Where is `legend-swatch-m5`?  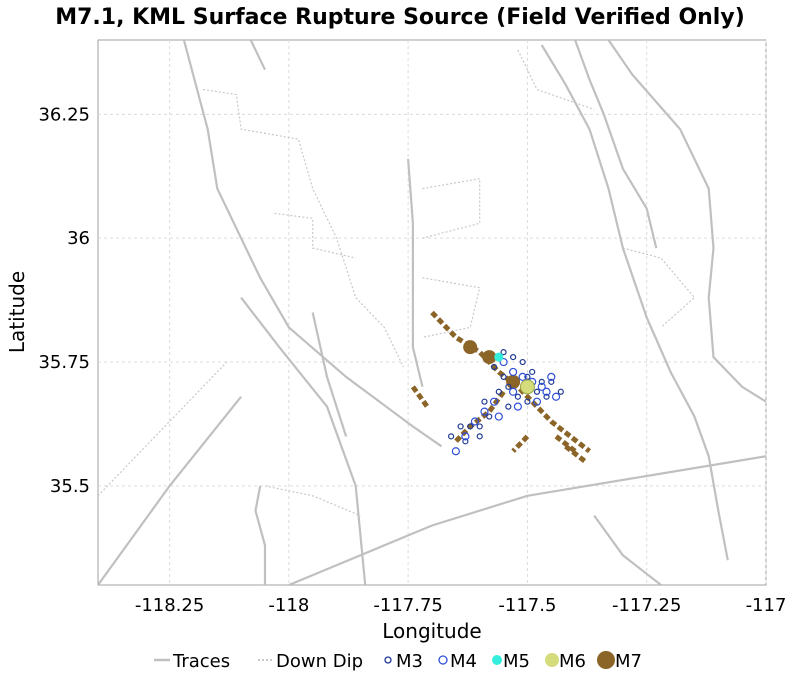
legend-swatch-m5 is located at coordinates (497, 660).